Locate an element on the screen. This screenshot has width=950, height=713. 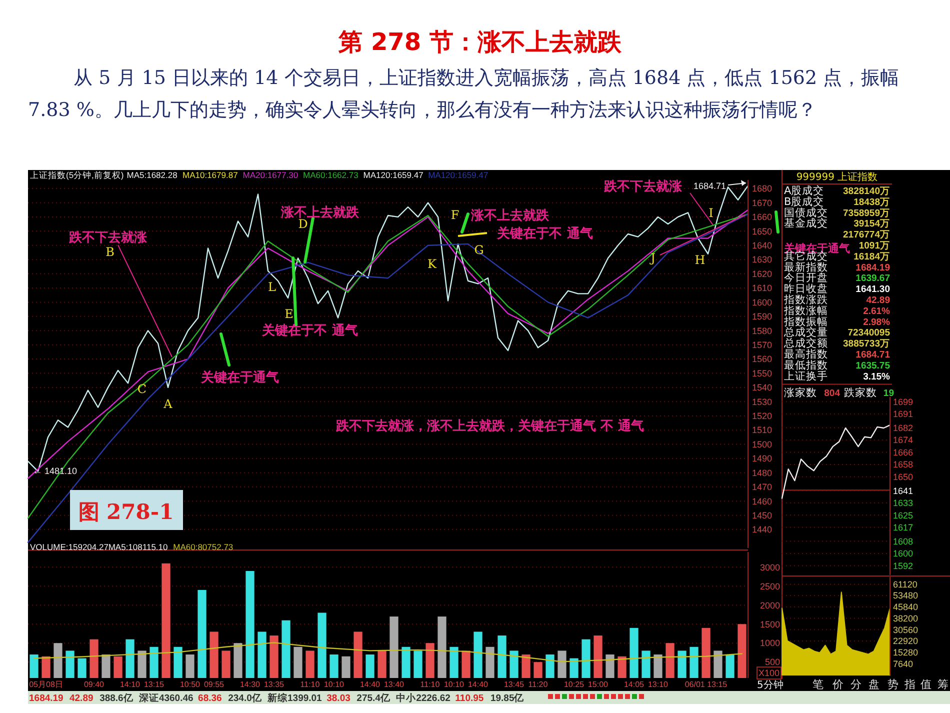
category-label: 国债成交 is located at coordinates (806, 212).